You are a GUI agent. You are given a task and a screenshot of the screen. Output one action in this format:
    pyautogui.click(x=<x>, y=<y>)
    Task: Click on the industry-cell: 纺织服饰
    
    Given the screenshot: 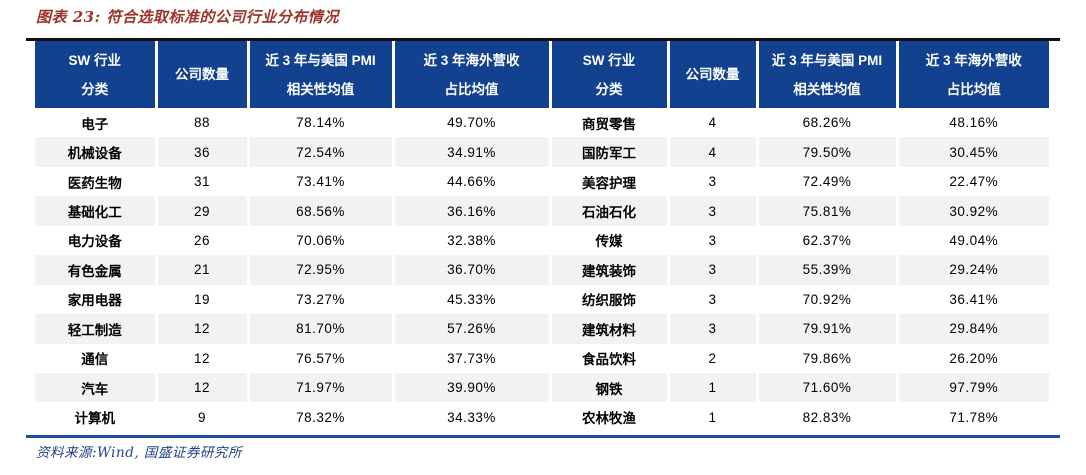 What is the action you would take?
    pyautogui.click(x=608, y=299)
    